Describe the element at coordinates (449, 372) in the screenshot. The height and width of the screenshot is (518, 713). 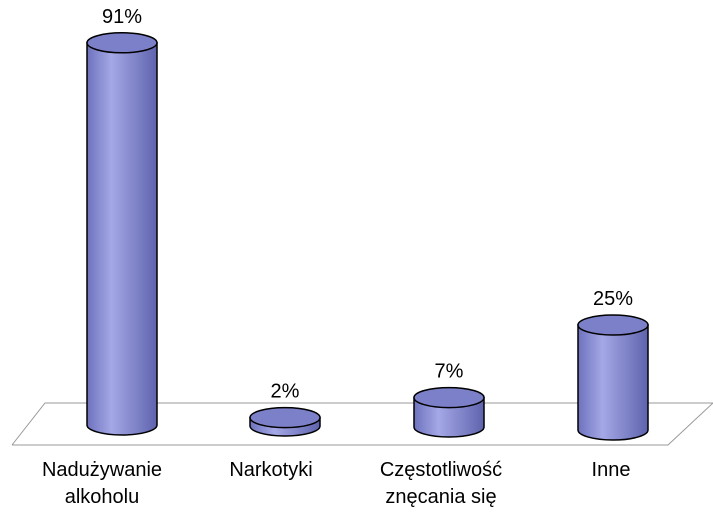
I see `value-label: 7%` at that location.